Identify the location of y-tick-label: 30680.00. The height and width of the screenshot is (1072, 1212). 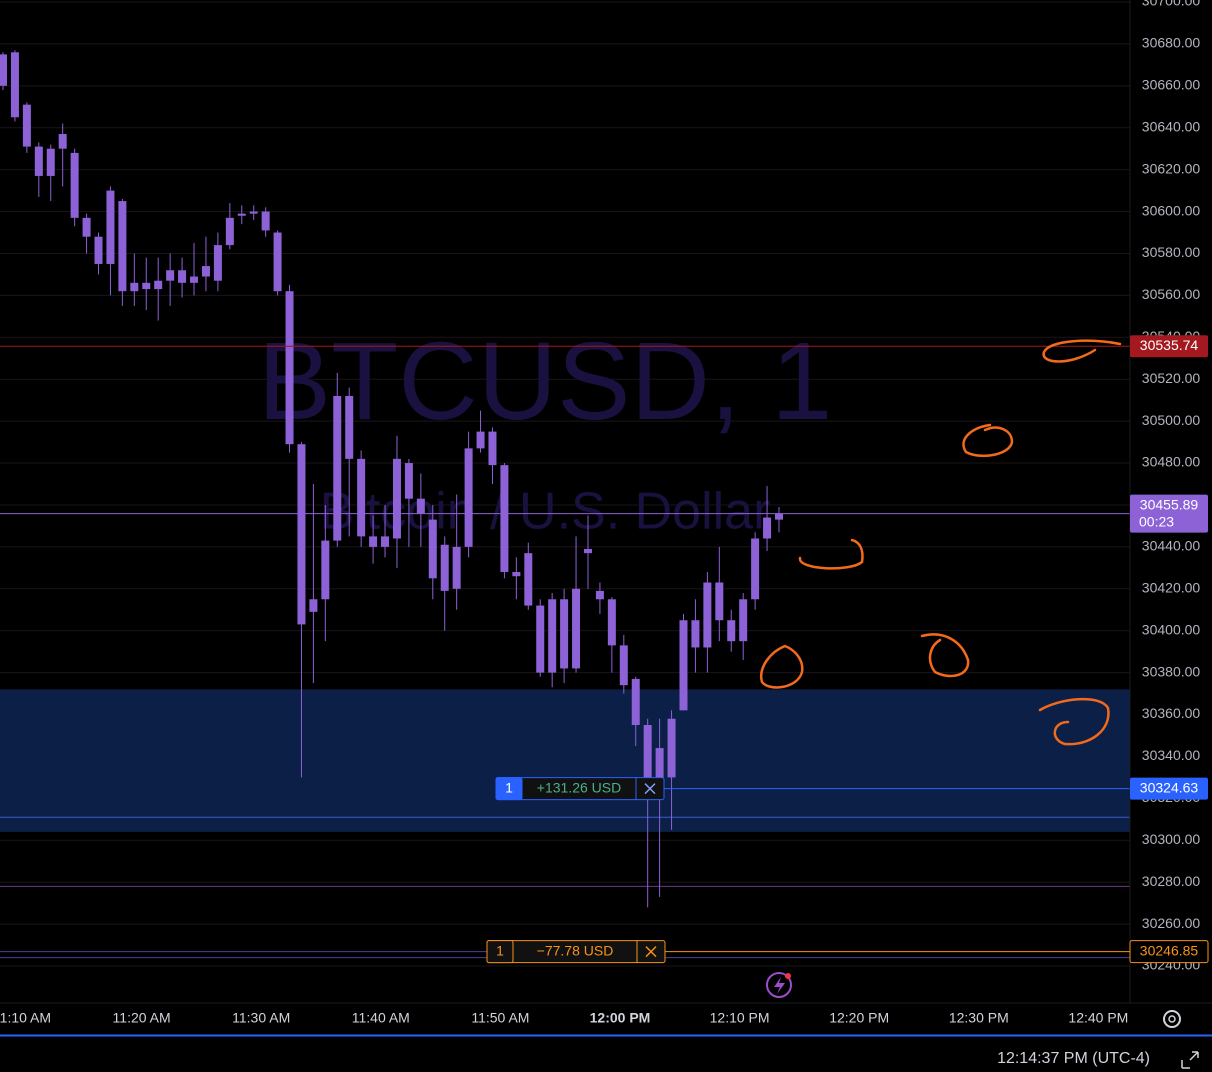
(1171, 43).